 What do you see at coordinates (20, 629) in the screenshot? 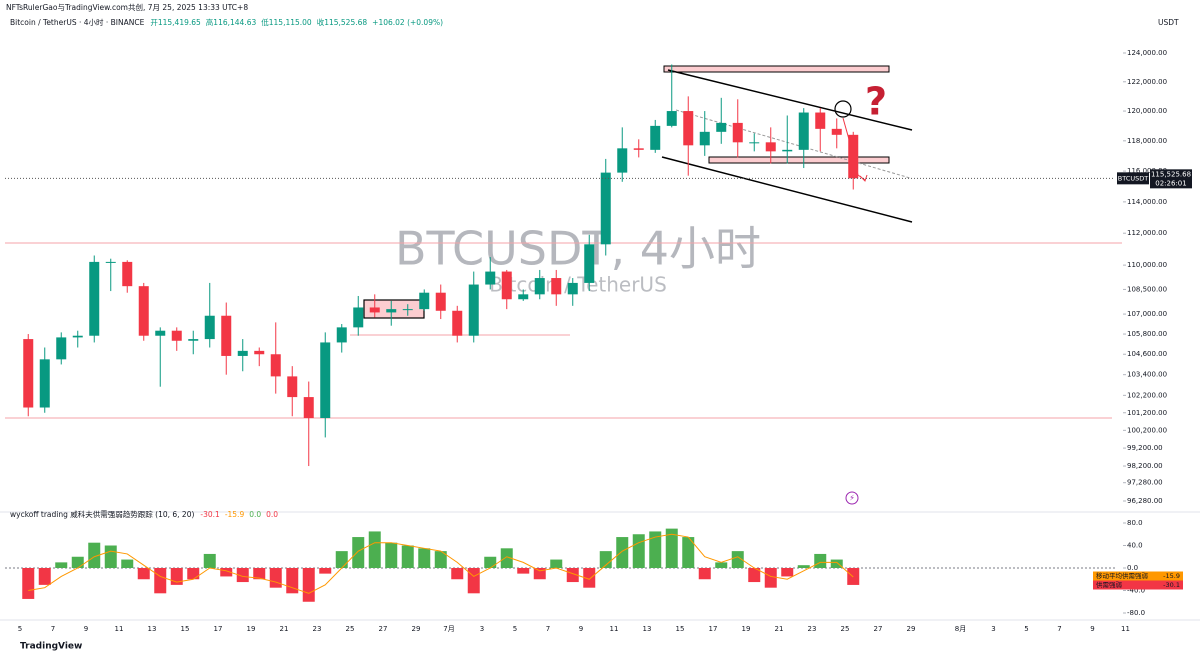
I see `x-tick-label: 5` at bounding box center [20, 629].